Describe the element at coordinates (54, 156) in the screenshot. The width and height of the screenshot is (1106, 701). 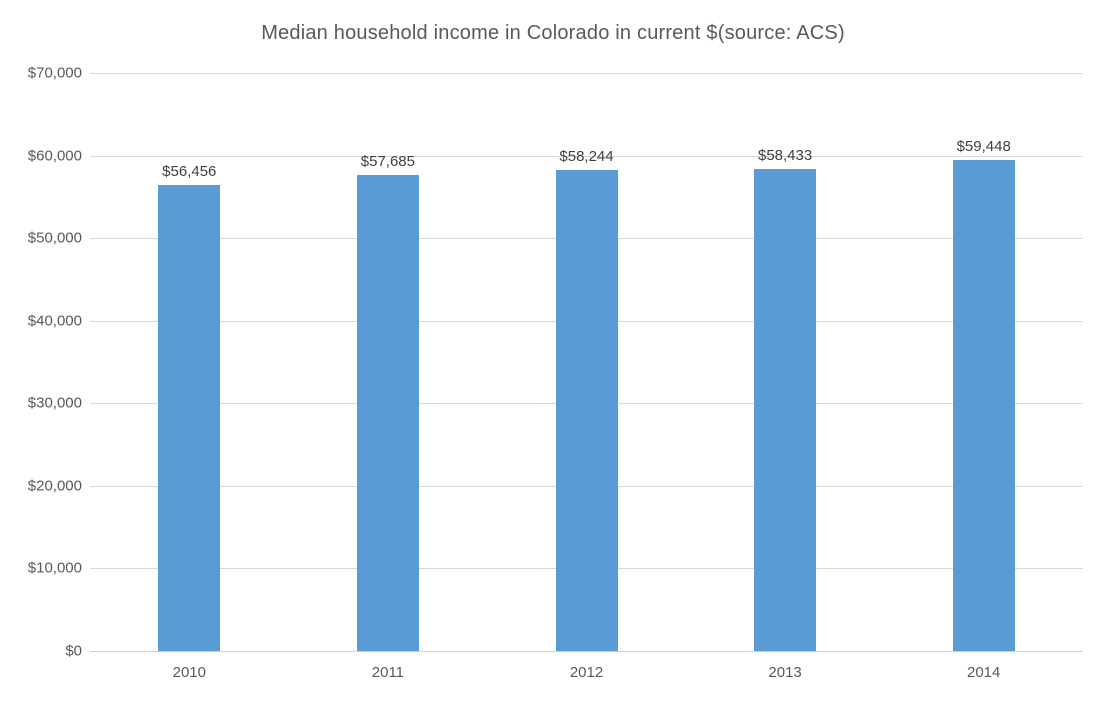
I see `y-axis-tick-label: $60,000` at that location.